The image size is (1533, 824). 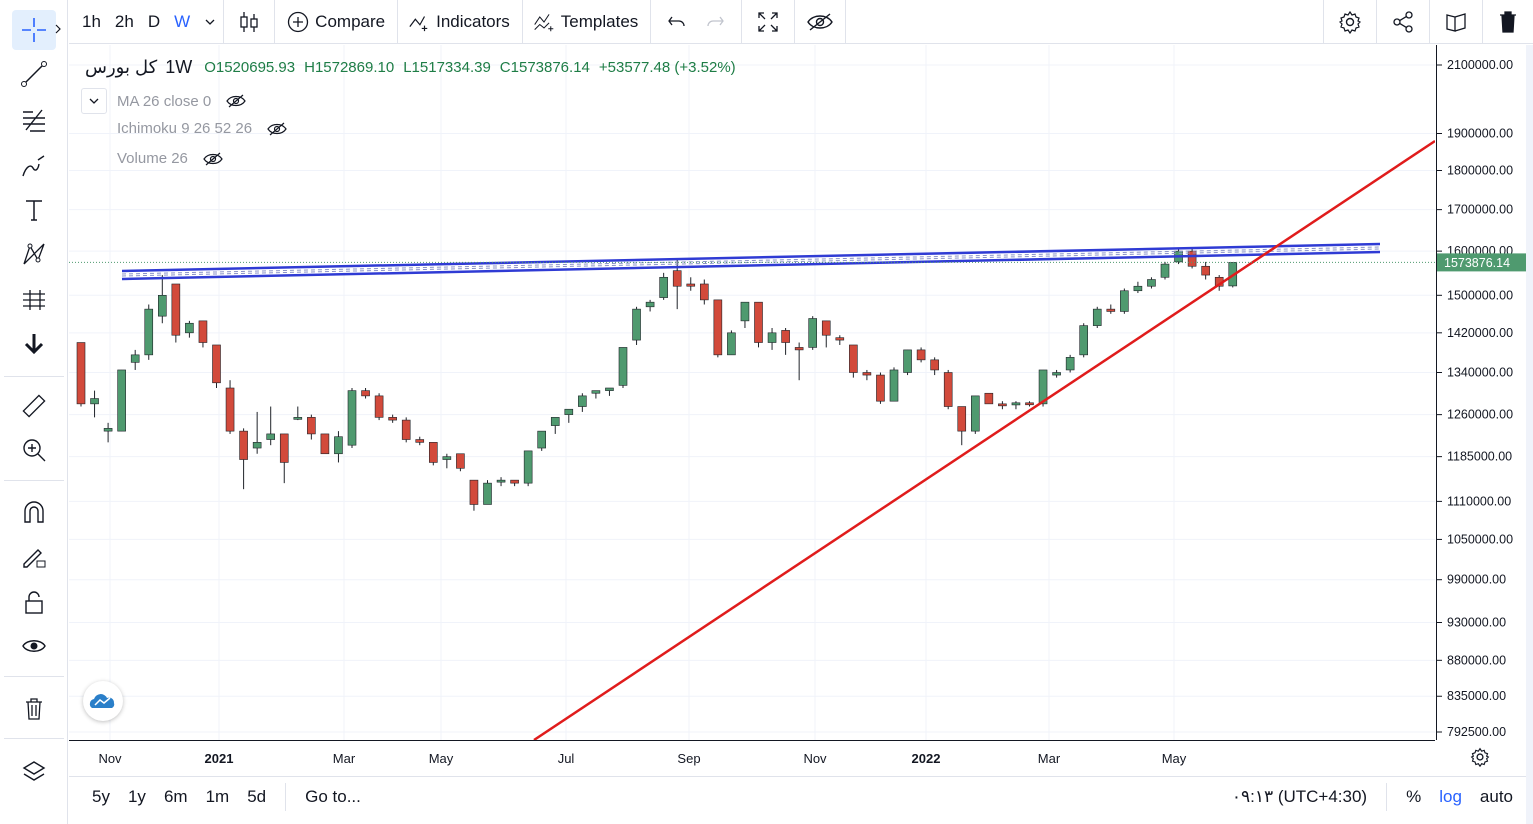 What do you see at coordinates (441, 758) in the screenshot?
I see `time-tick-label: May` at bounding box center [441, 758].